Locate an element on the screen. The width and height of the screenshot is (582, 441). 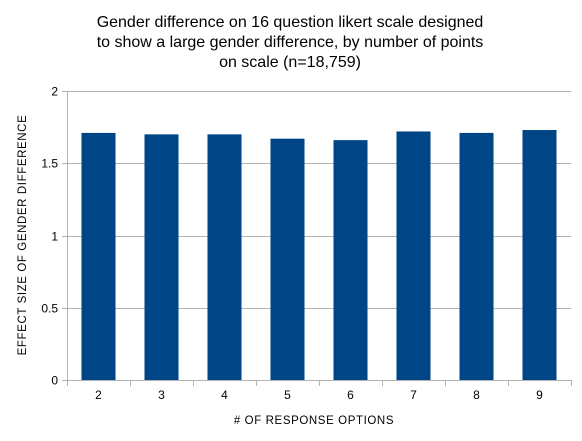
y-tick-label: 1 is located at coordinates (54, 237).